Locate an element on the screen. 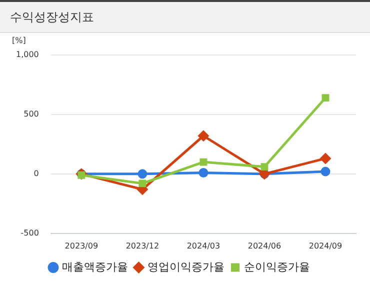 This screenshot has height=285, width=370. y-tick-label: 1,000 is located at coordinates (27, 55).